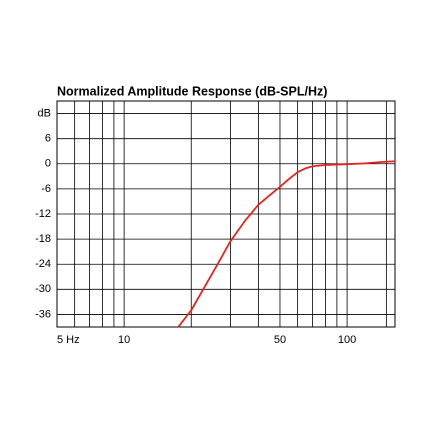 Image resolution: width=430 pixels, height=430 pixels. What do you see at coordinates (43, 314) in the screenshot?
I see `y-tick-label: -36` at bounding box center [43, 314].